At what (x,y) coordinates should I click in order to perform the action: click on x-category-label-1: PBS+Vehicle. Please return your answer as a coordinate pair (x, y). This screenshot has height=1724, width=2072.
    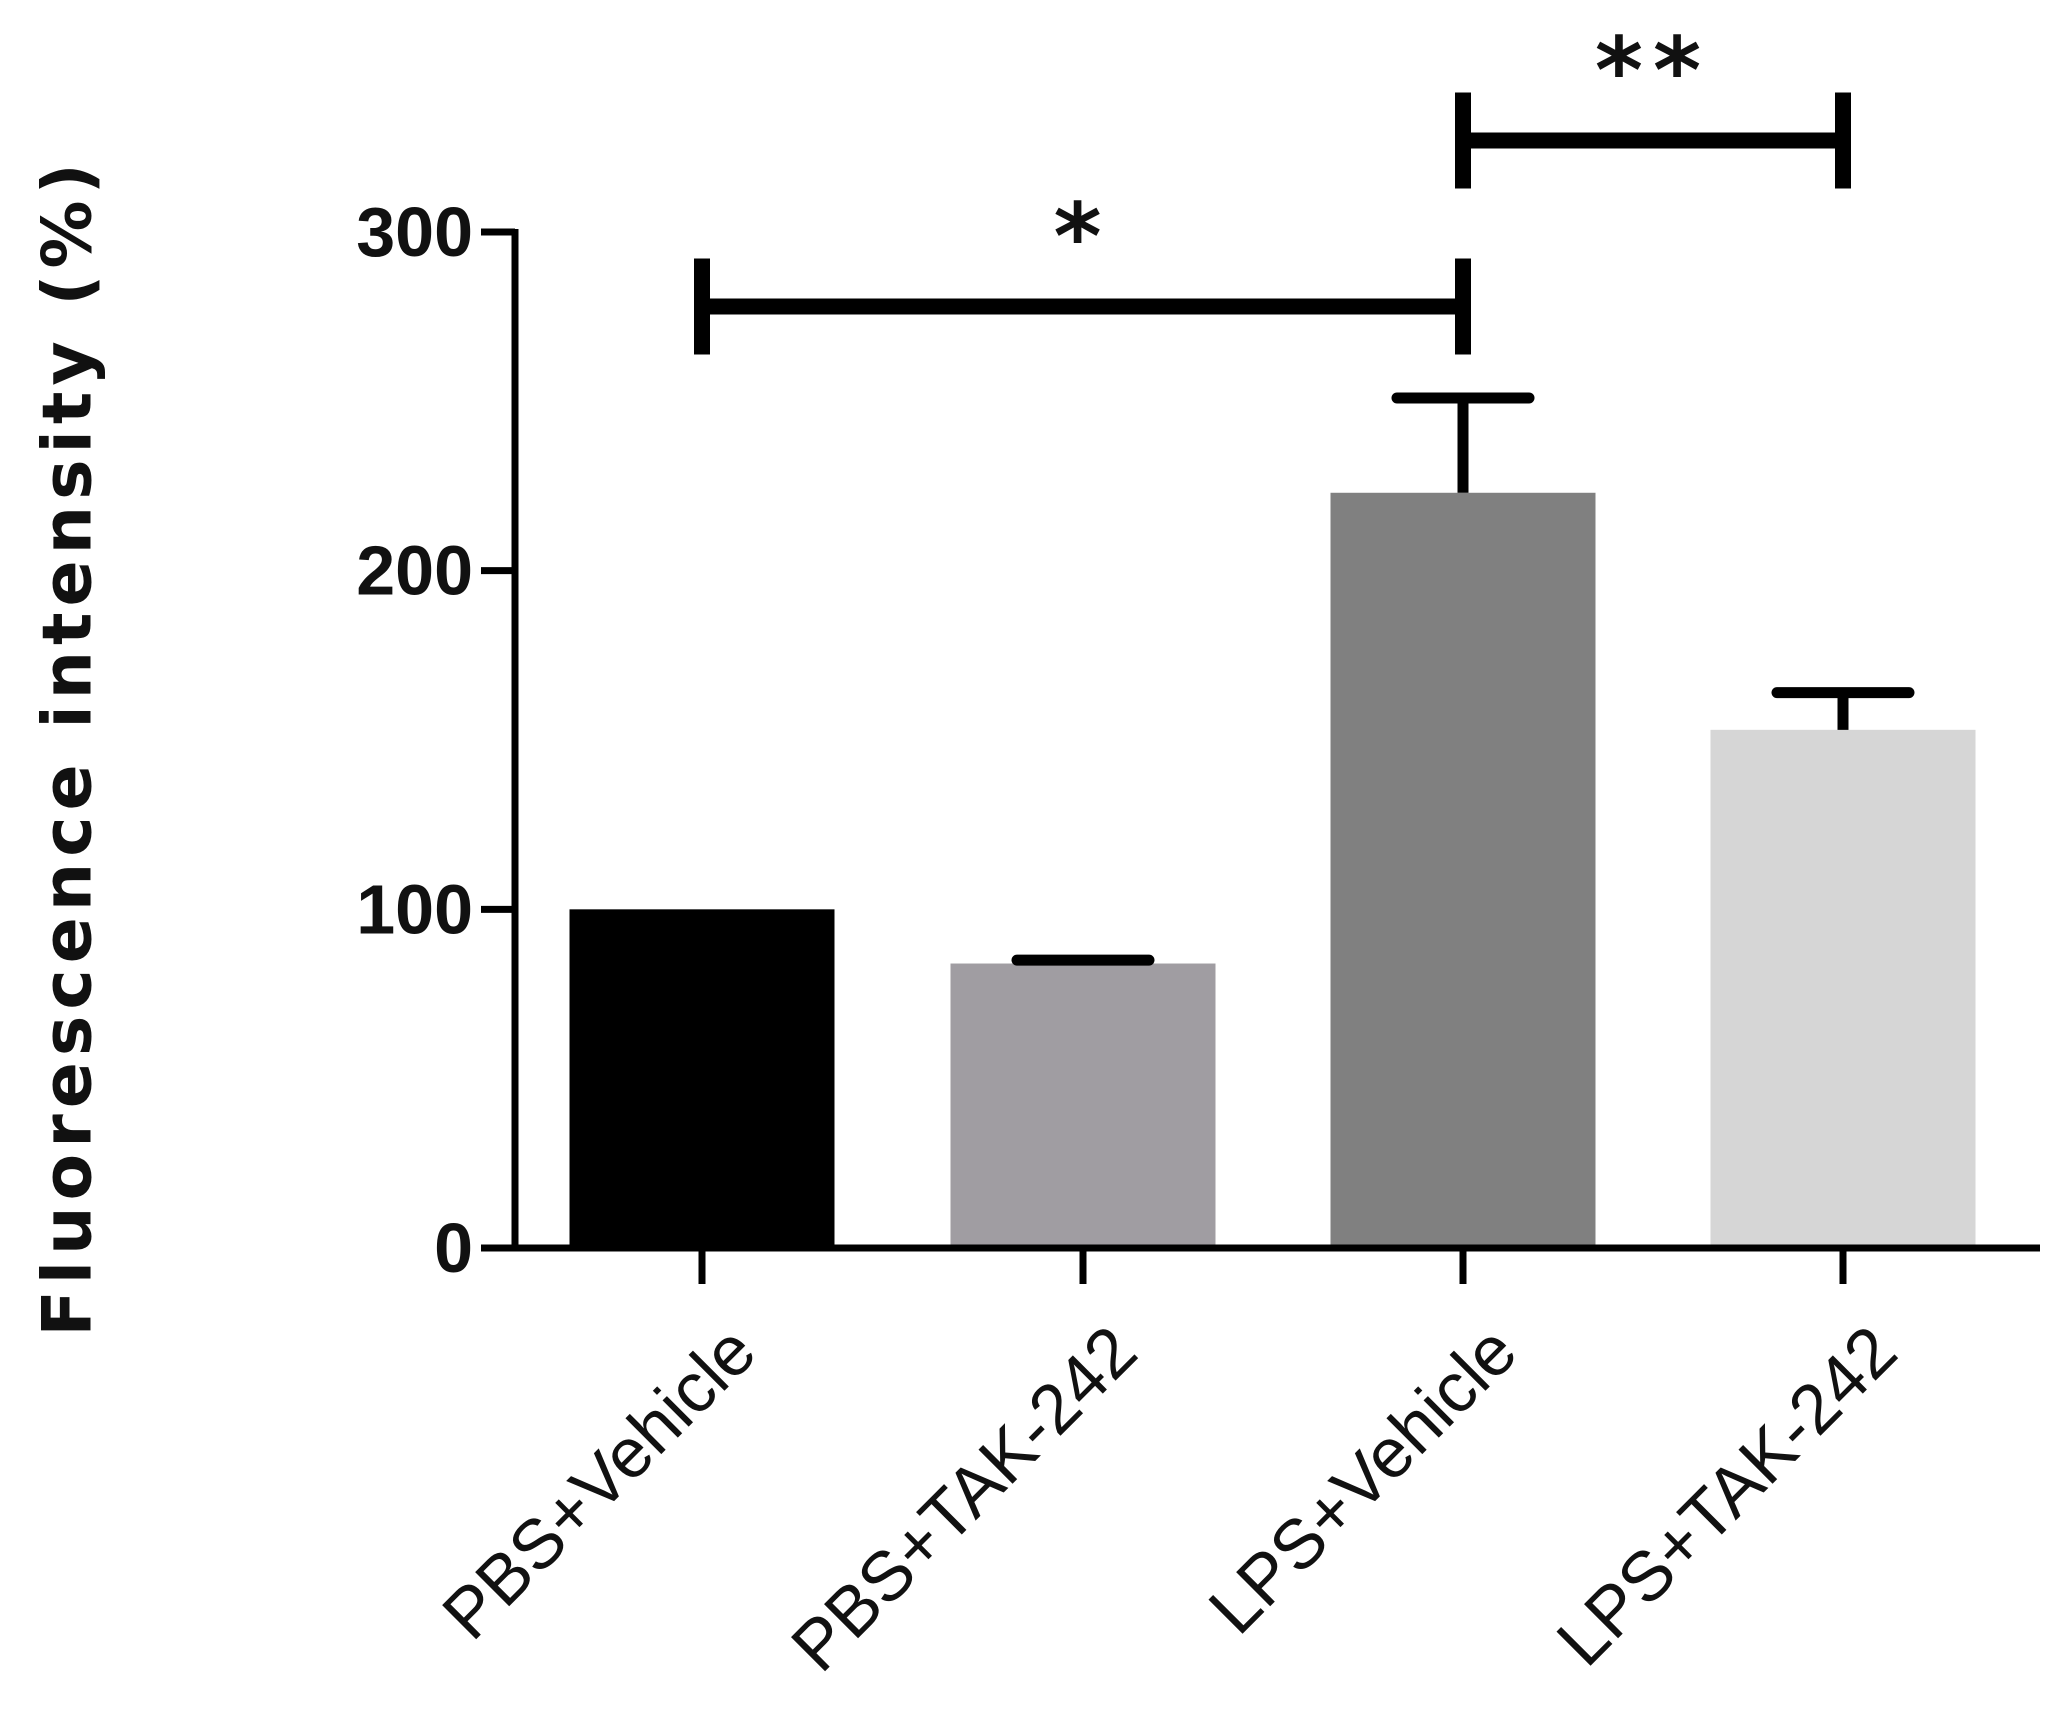
    Looking at the image, I should click on (599, 1482).